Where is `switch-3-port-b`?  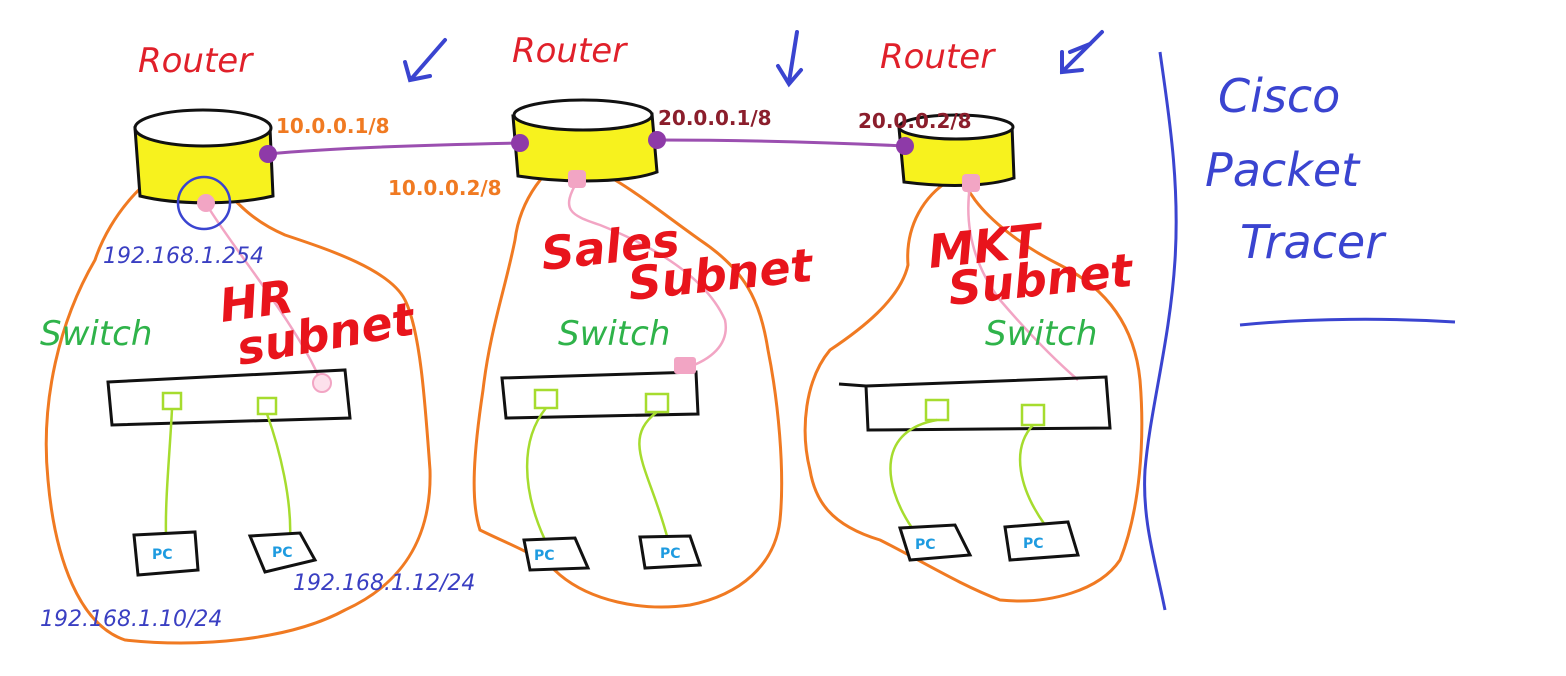 switch-3-port-b is located at coordinates (1033, 415).